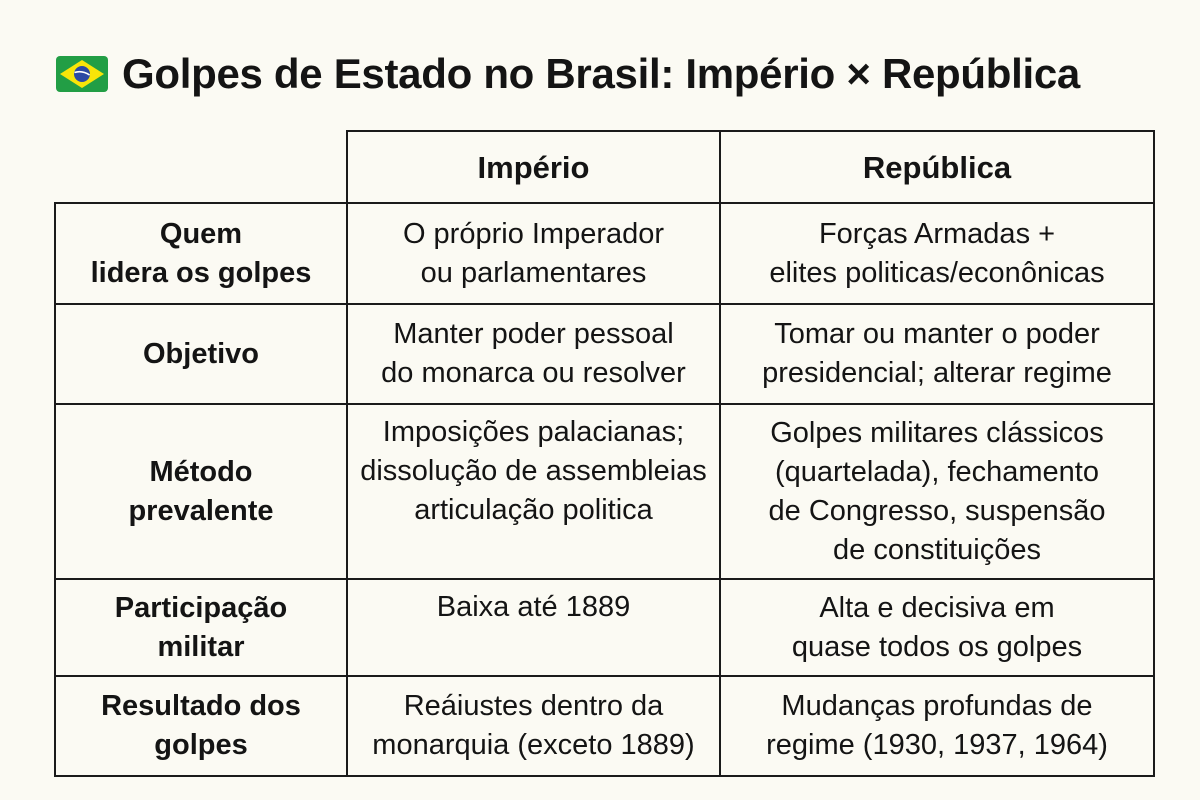 The width and height of the screenshot is (1200, 800). Describe the element at coordinates (201, 355) in the screenshot. I see `row-label-objetivo: Objetivo` at that location.